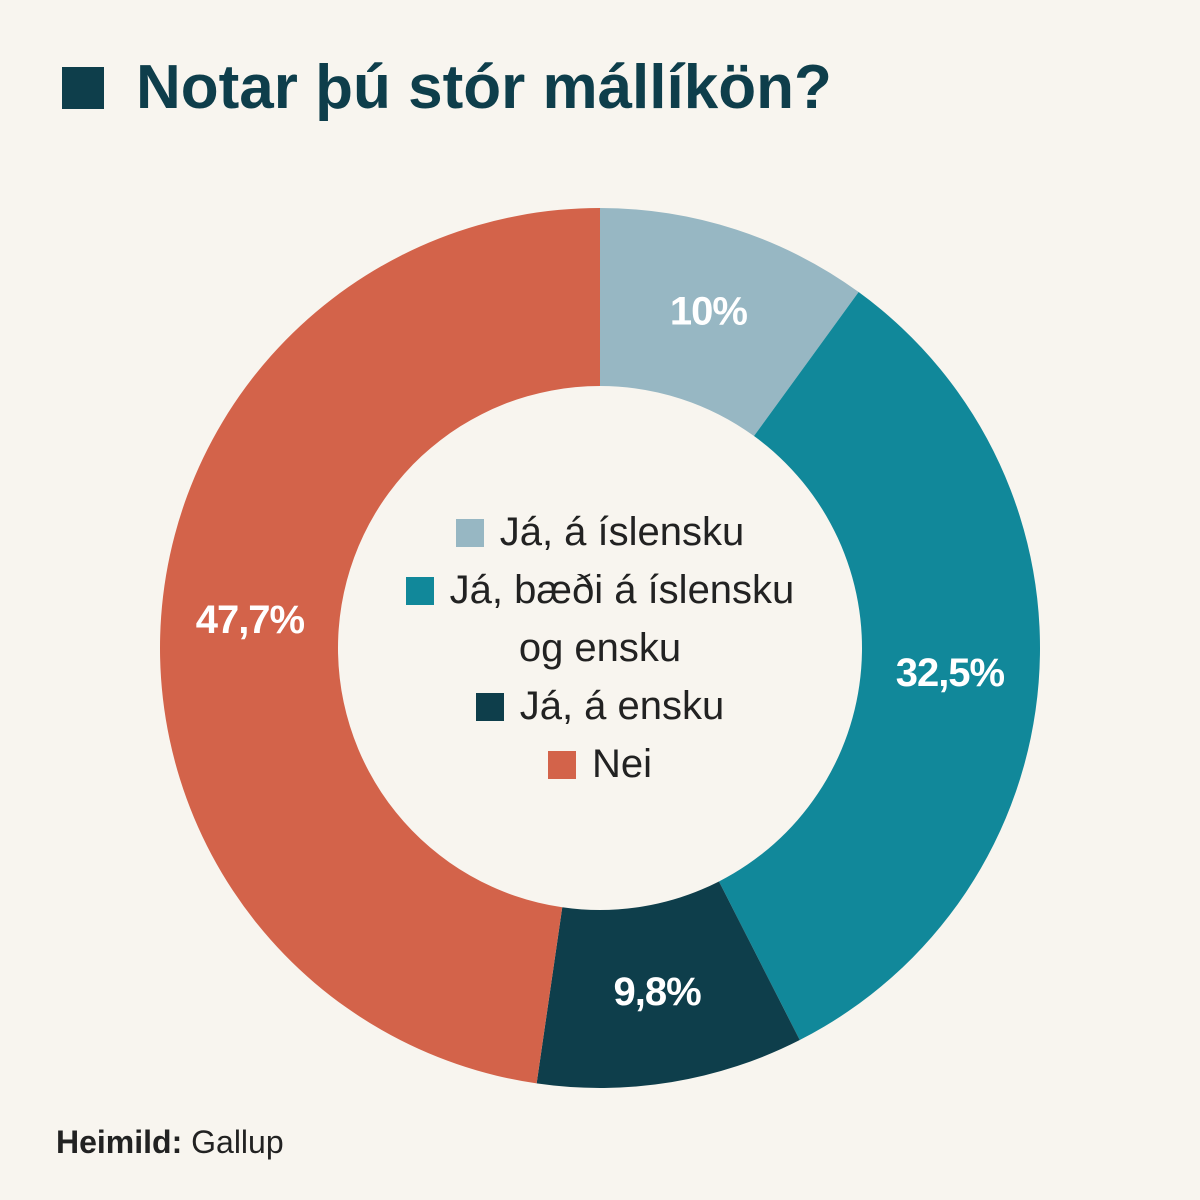 This screenshot has width=1200, height=1200. Describe the element at coordinates (237, 1142) in the screenshot. I see `source-name: Gallup` at that location.